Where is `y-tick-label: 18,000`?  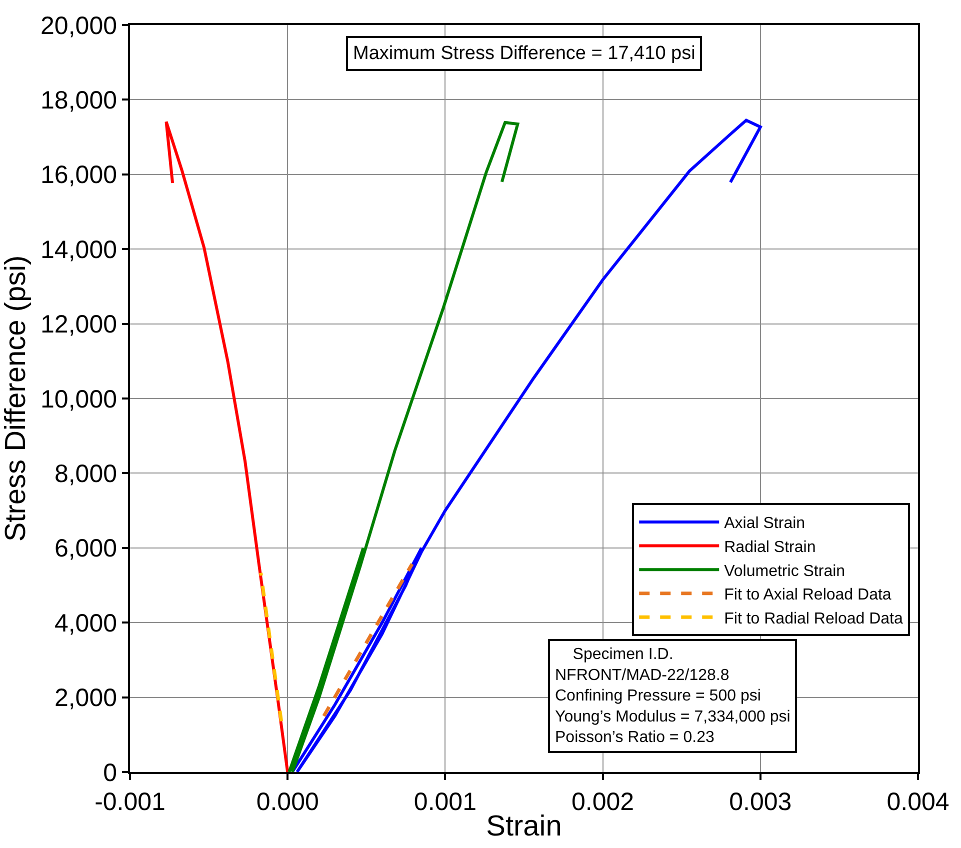
y-tick-label: 18,000 is located at coordinates (78, 100).